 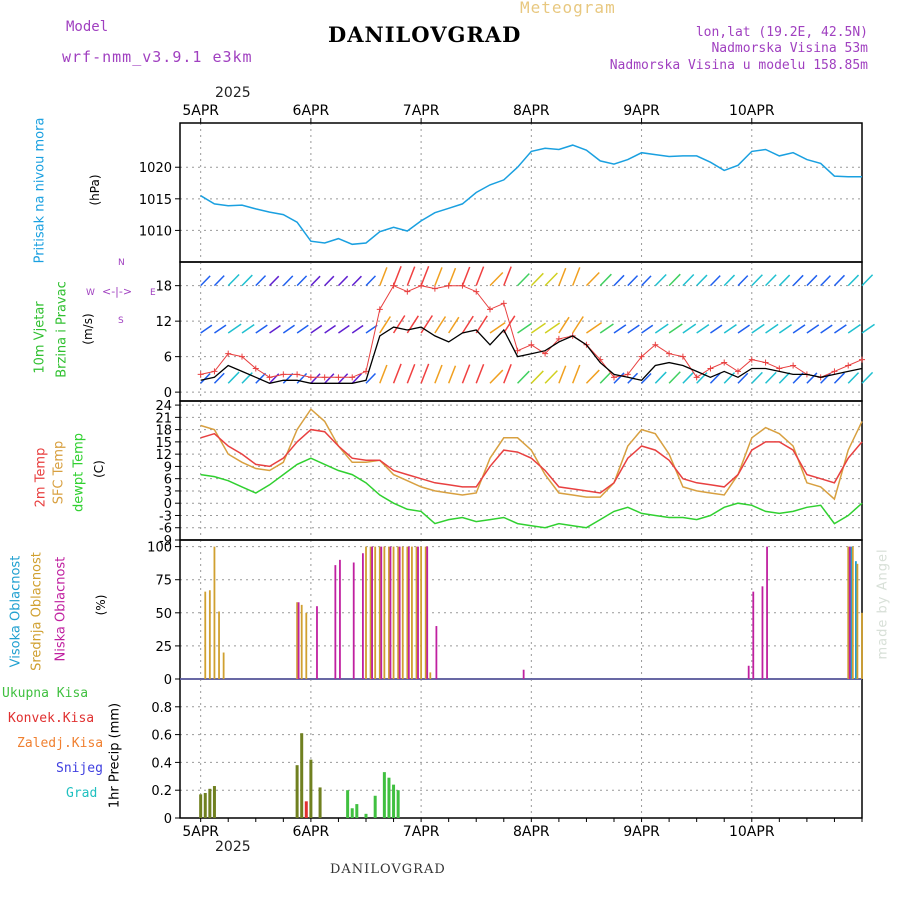 What do you see at coordinates (101, 605) in the screenshot?
I see `cloud-unit: (%)` at bounding box center [101, 605].